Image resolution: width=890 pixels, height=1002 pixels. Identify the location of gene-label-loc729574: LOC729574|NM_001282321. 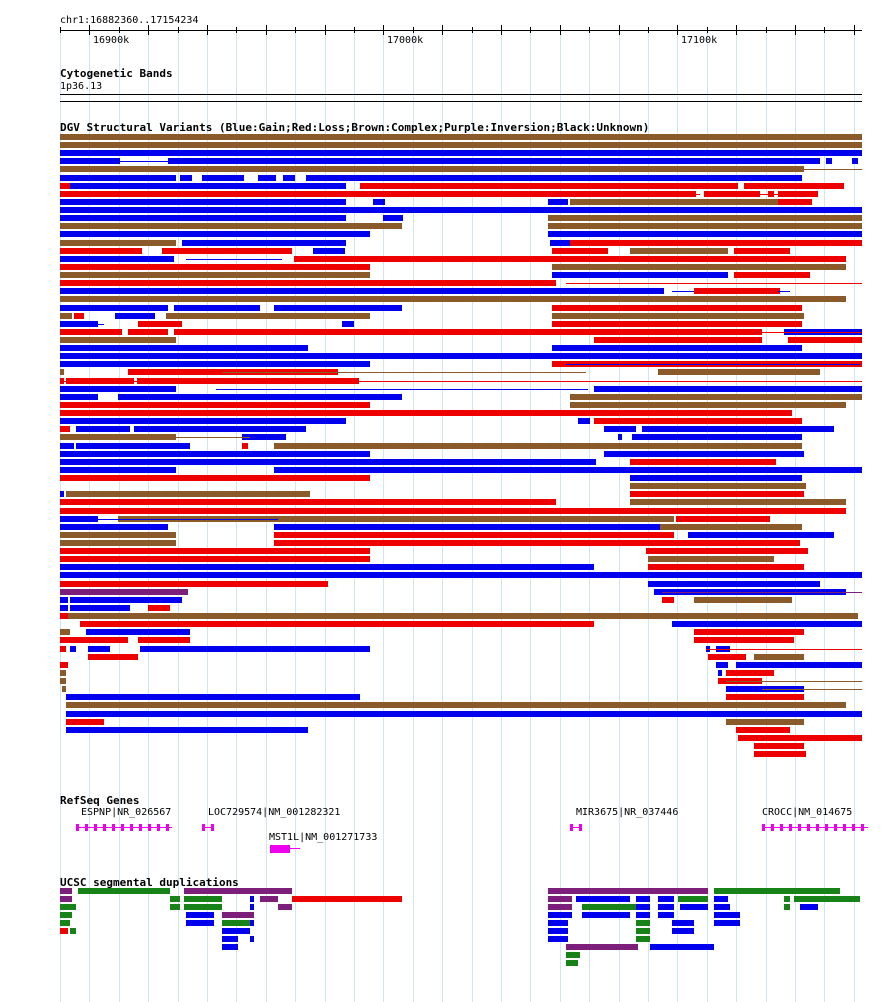
(274, 812).